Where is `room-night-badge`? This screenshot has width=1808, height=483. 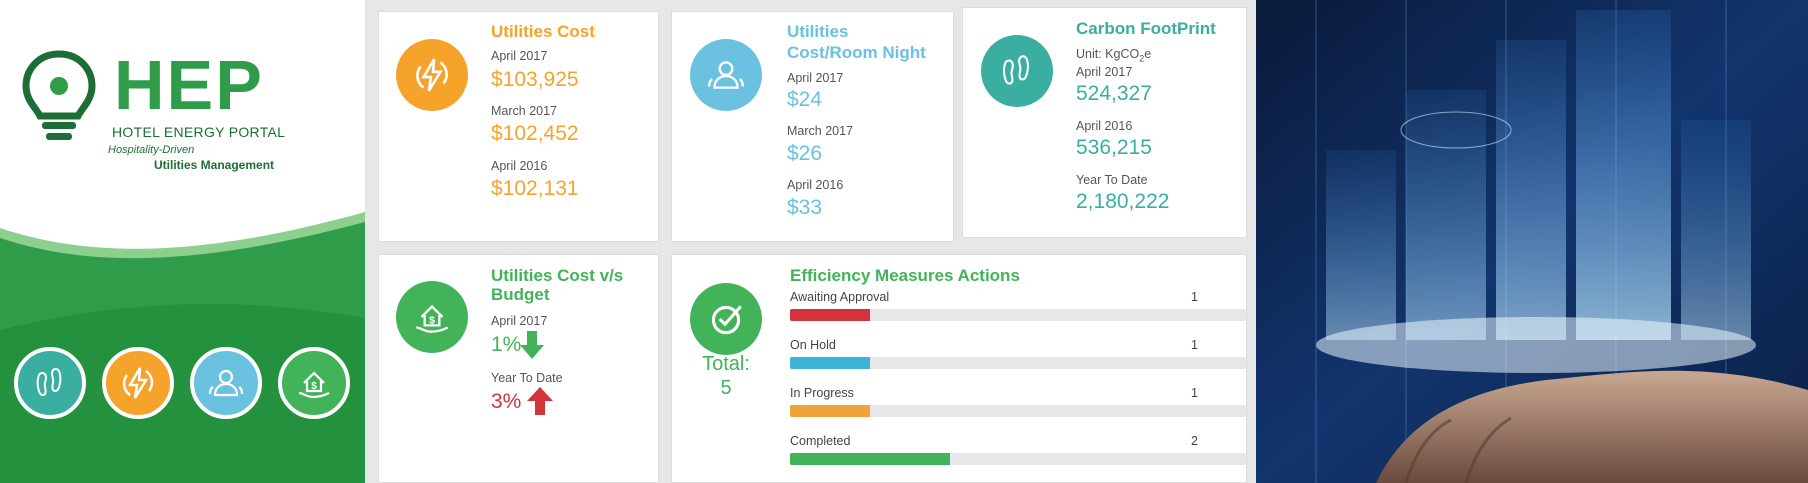 room-night-badge is located at coordinates (726, 75).